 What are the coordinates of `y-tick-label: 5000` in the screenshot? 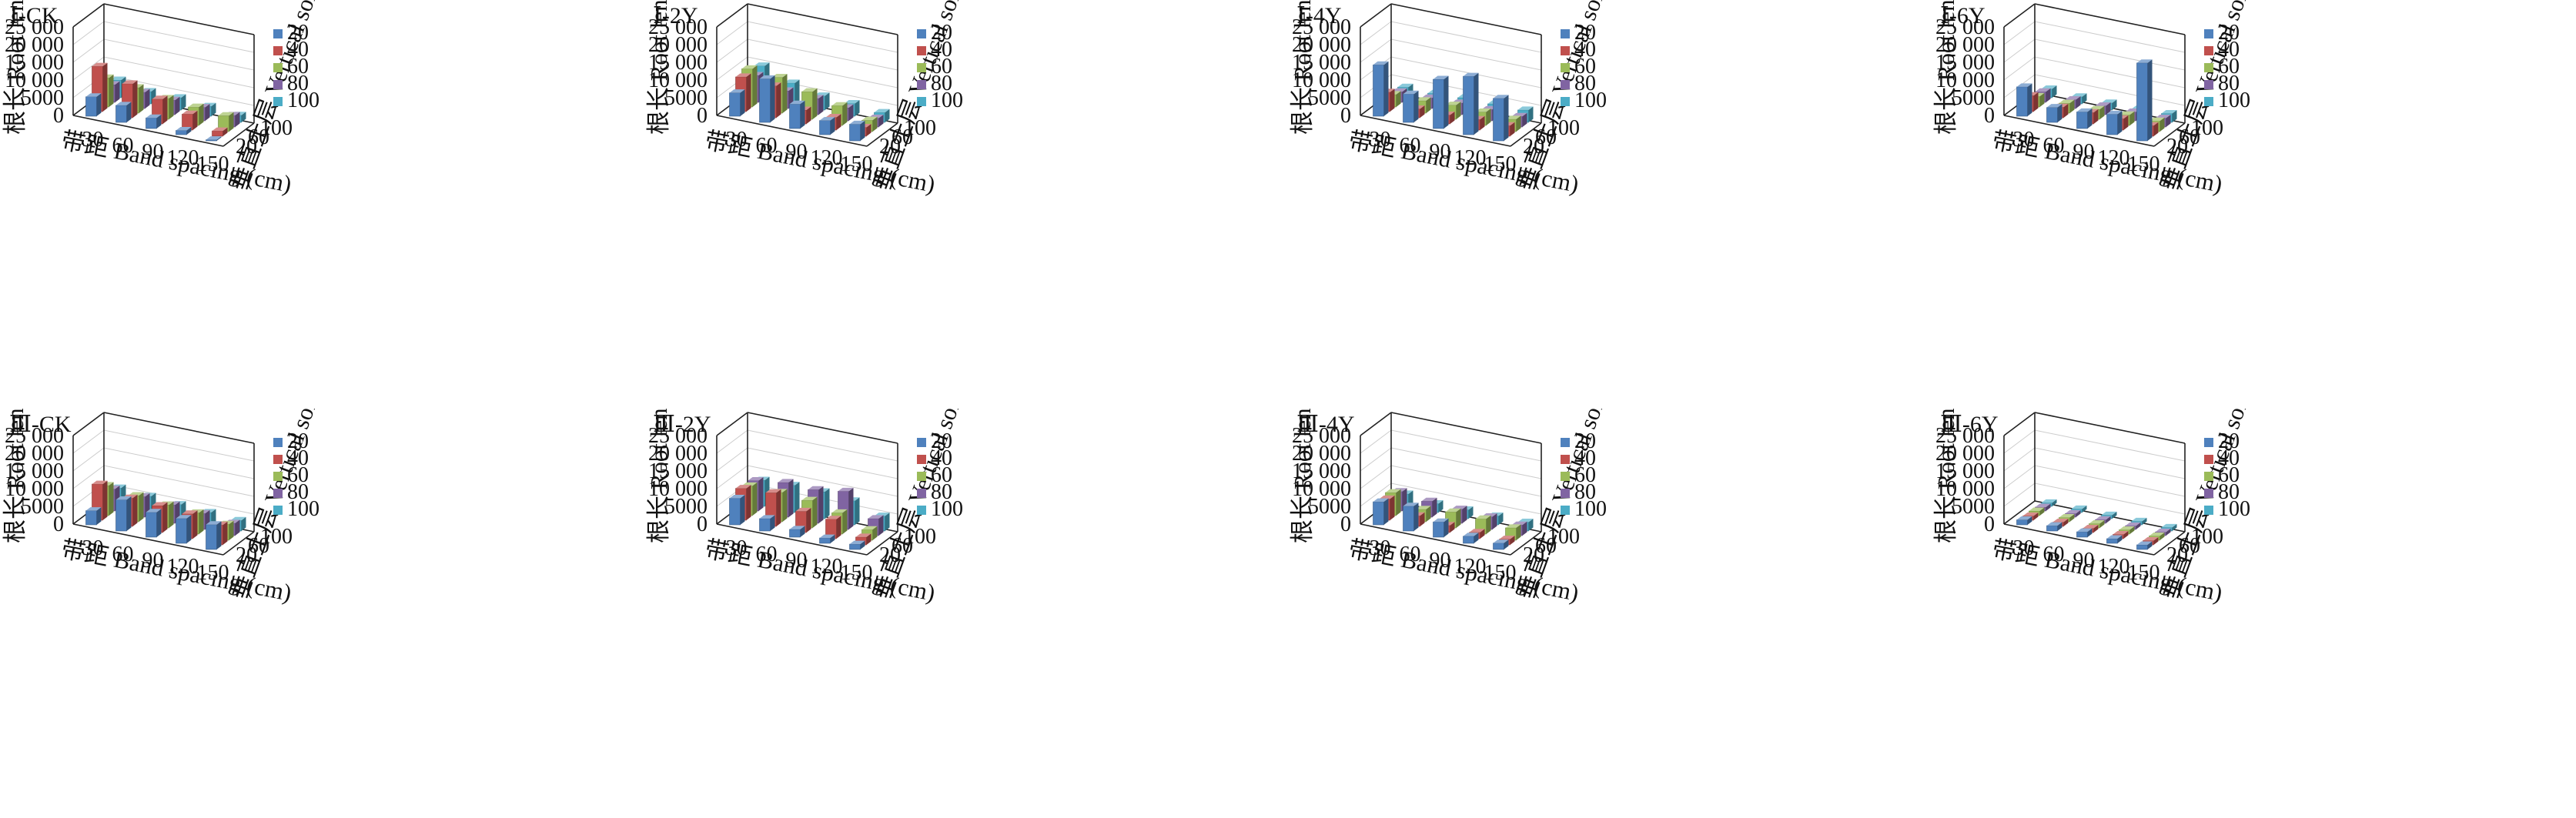 It's located at (43, 98).